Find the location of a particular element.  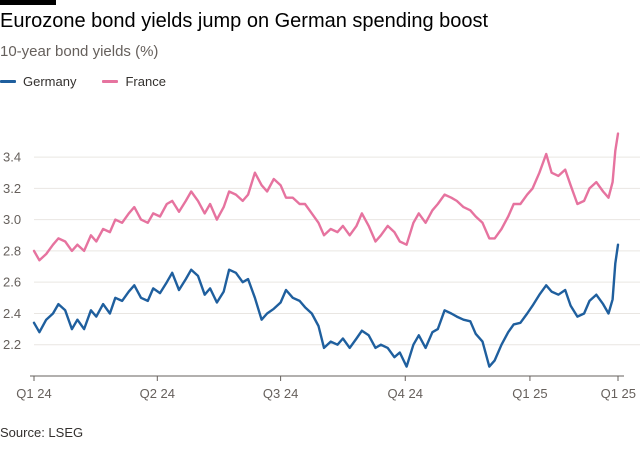

y-tick-label: 2.2 is located at coordinates (12, 344).